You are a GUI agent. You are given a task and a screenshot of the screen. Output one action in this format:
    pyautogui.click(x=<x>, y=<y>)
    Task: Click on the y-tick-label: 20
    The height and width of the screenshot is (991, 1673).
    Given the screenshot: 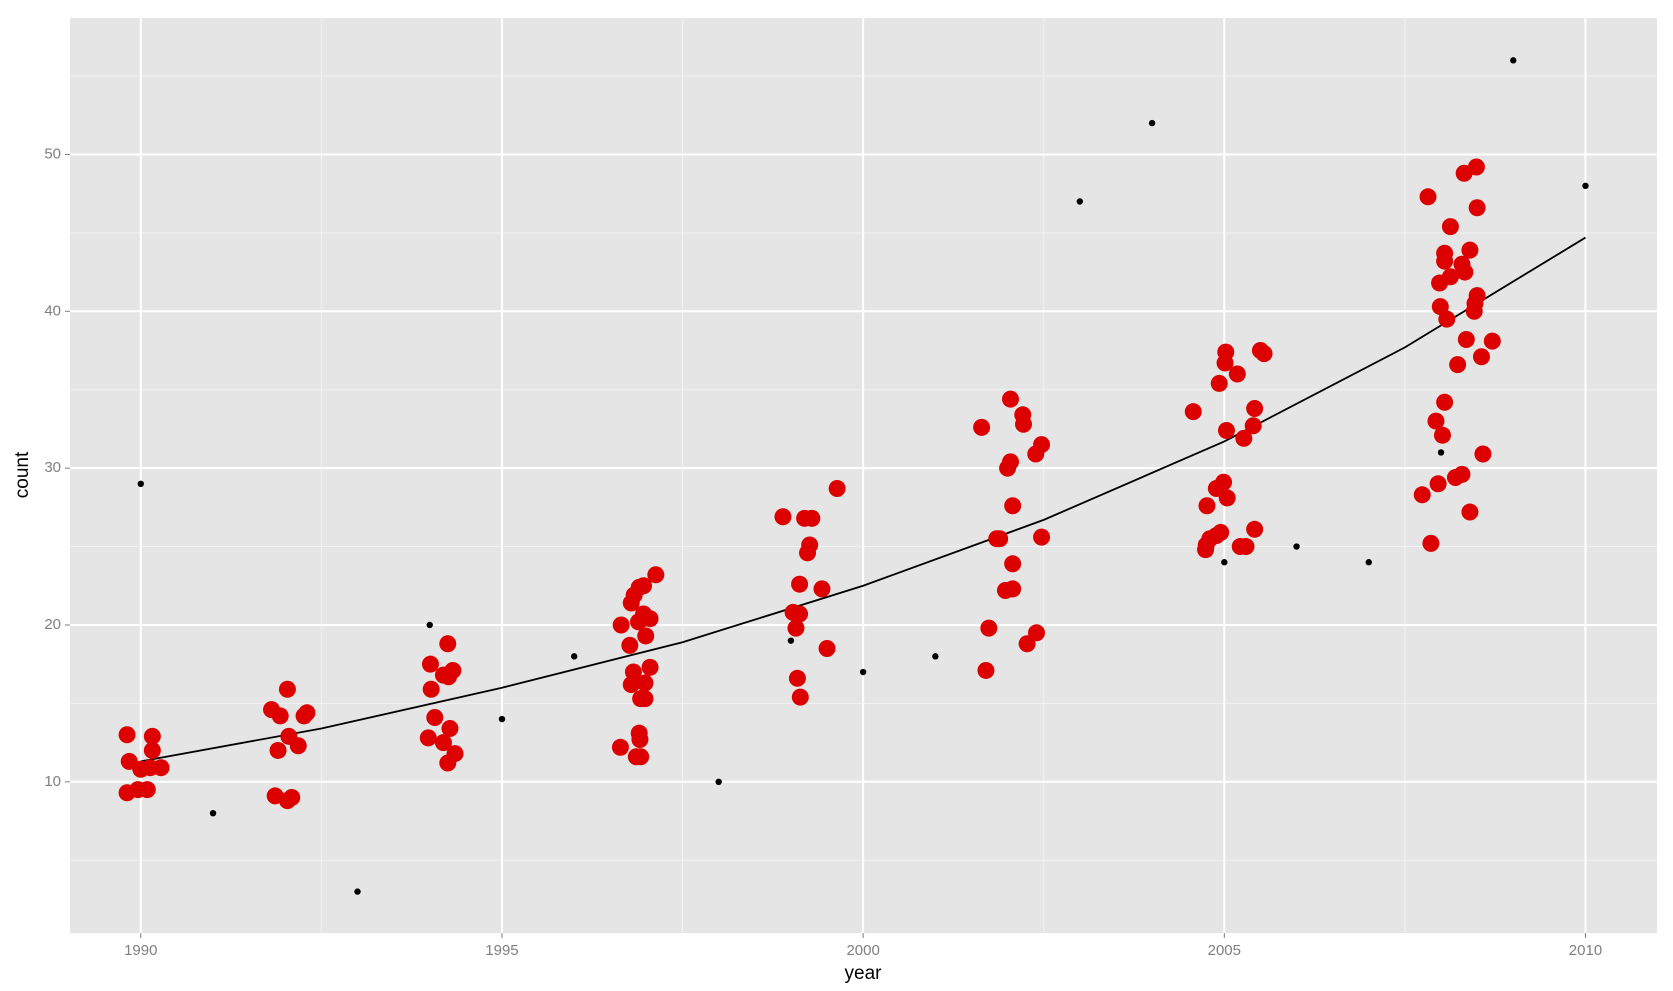 What is the action you would take?
    pyautogui.click(x=52, y=624)
    